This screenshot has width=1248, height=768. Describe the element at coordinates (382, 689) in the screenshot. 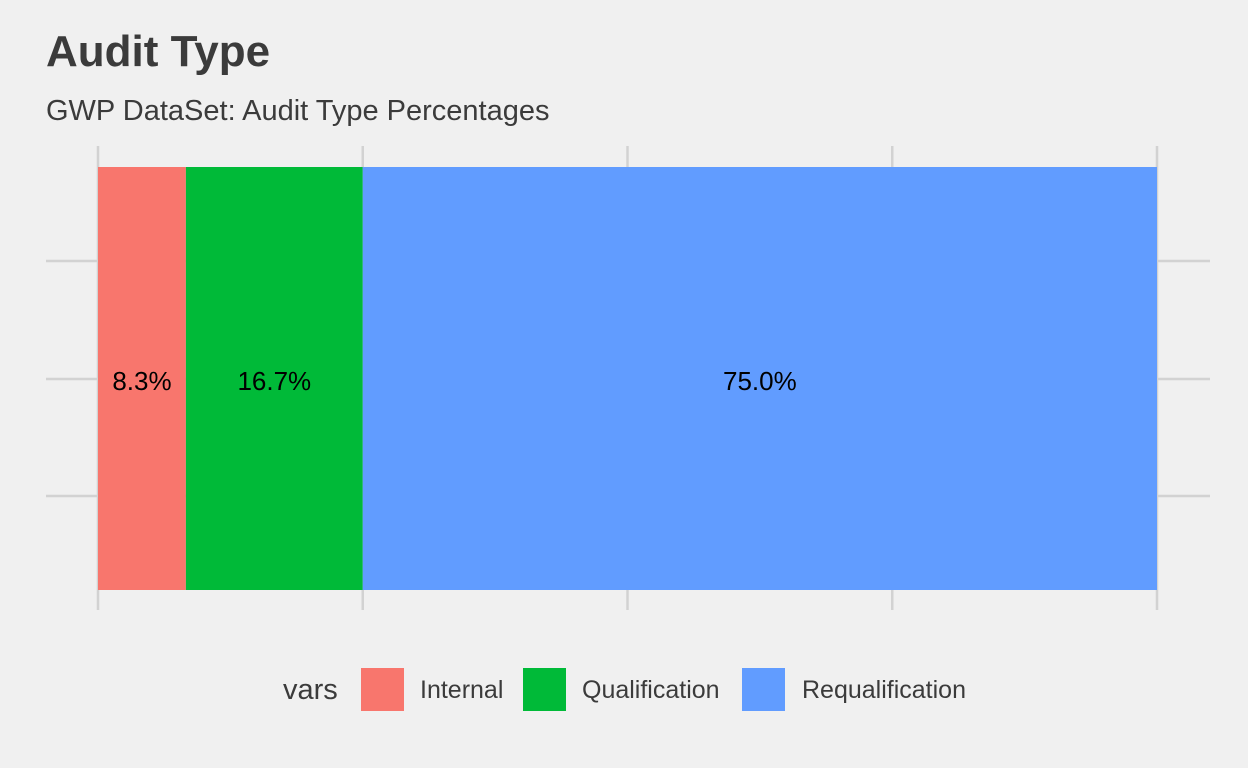

I see `legend-key-internal` at that location.